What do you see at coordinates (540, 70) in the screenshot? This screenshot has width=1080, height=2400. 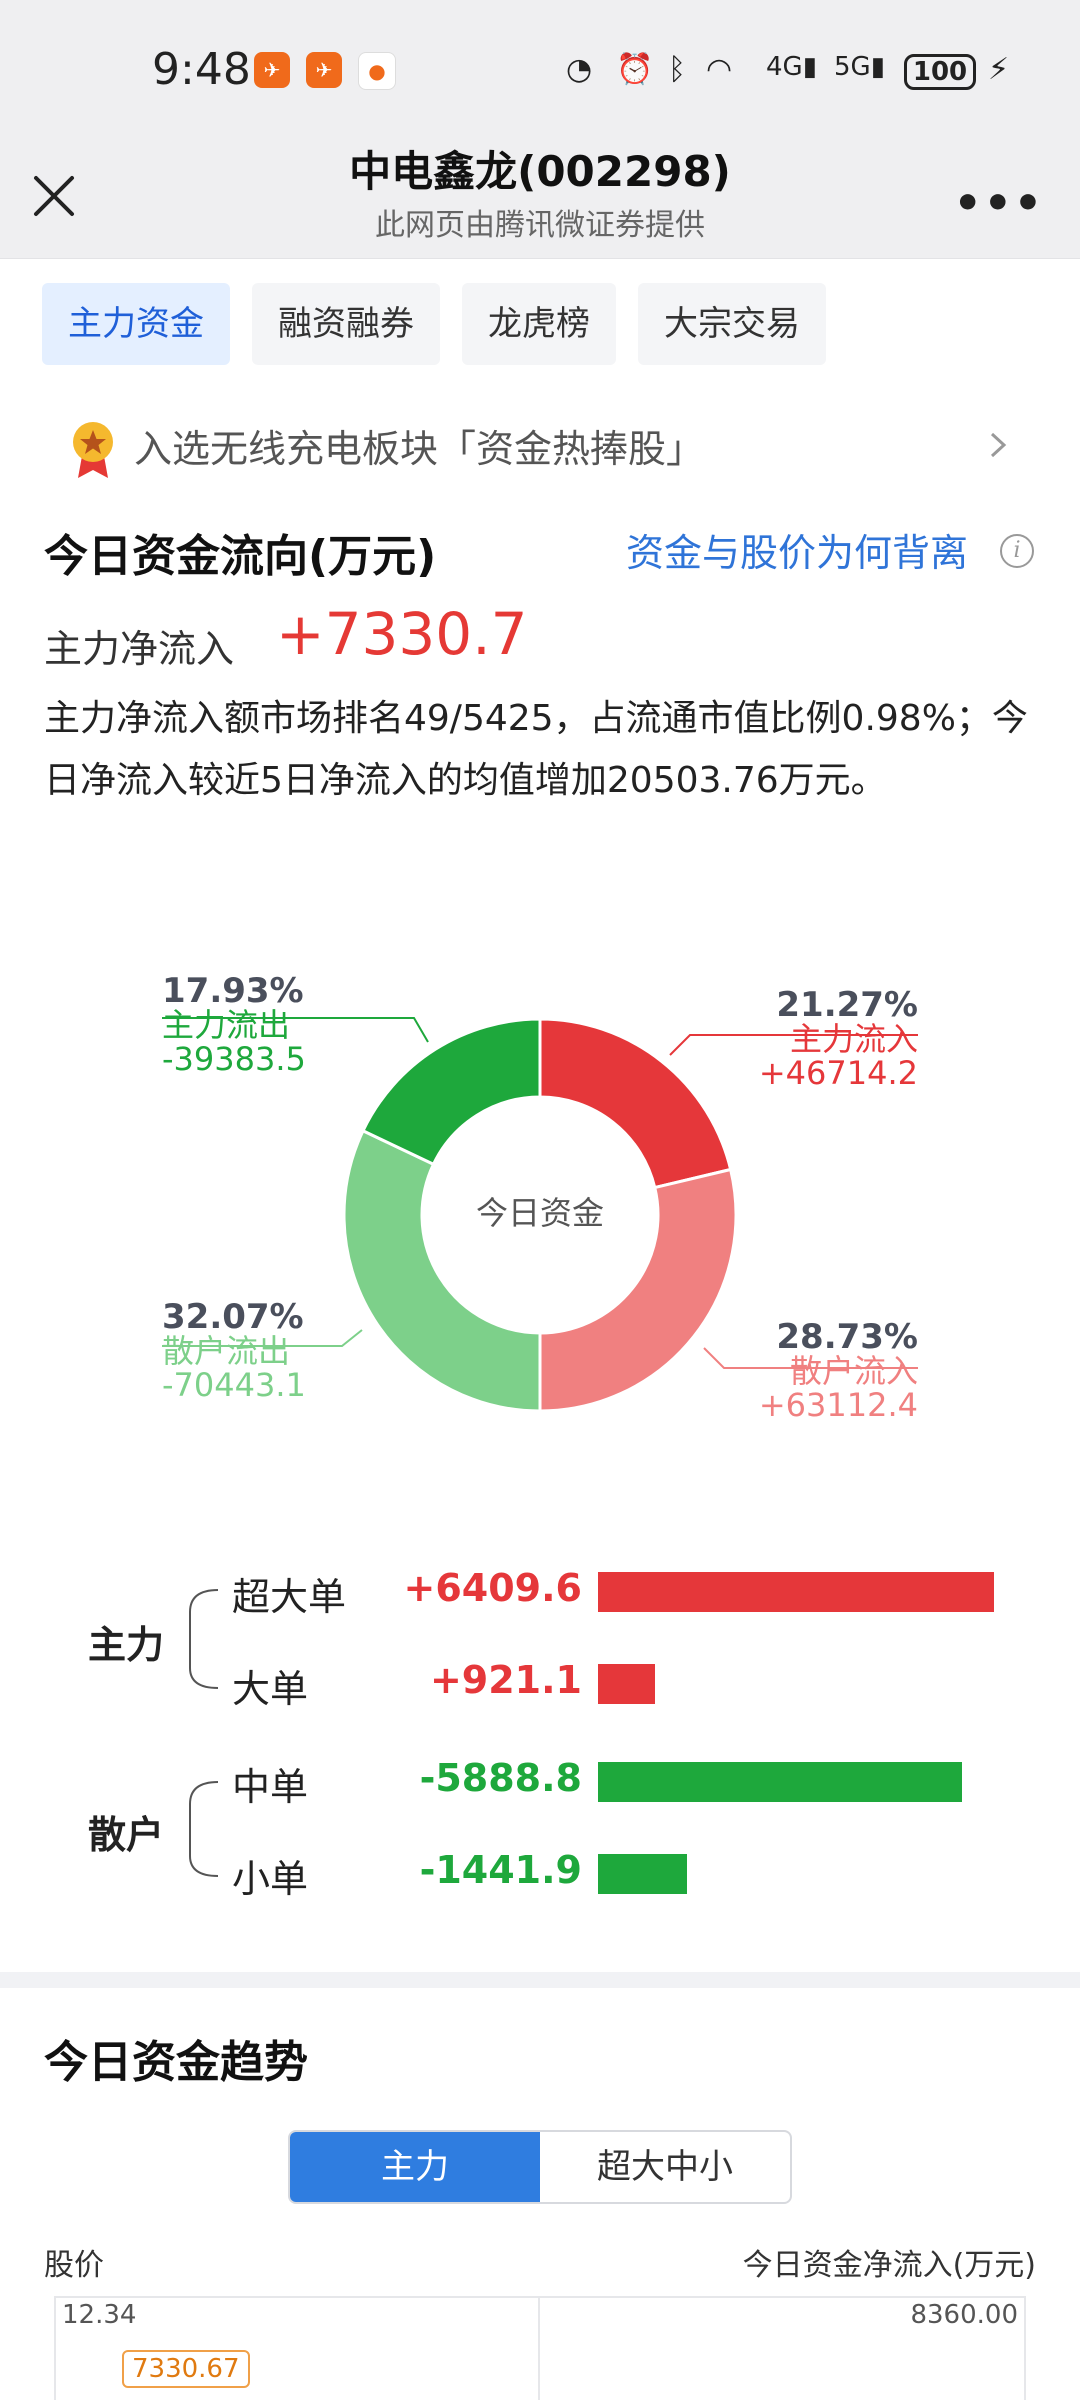 I see `status-bar: 9:48 ✈ ✈ ● ◔ ⏰ ᛒ ◠ 4G▮ 5G▮ 100 ⚡` at bounding box center [540, 70].